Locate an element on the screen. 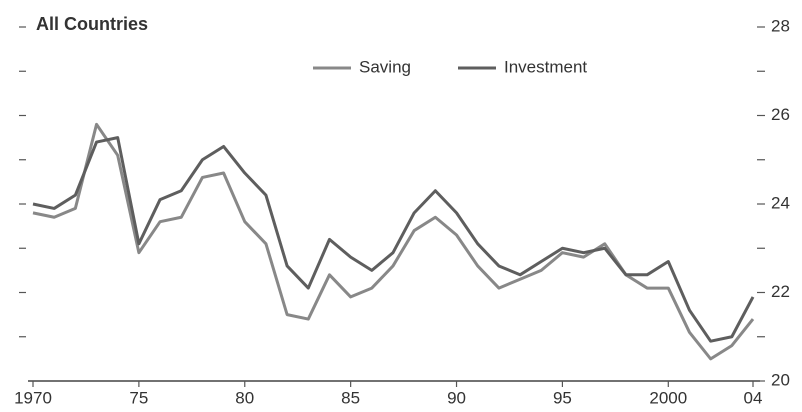  y-tick-label: 20 is located at coordinates (780, 379).